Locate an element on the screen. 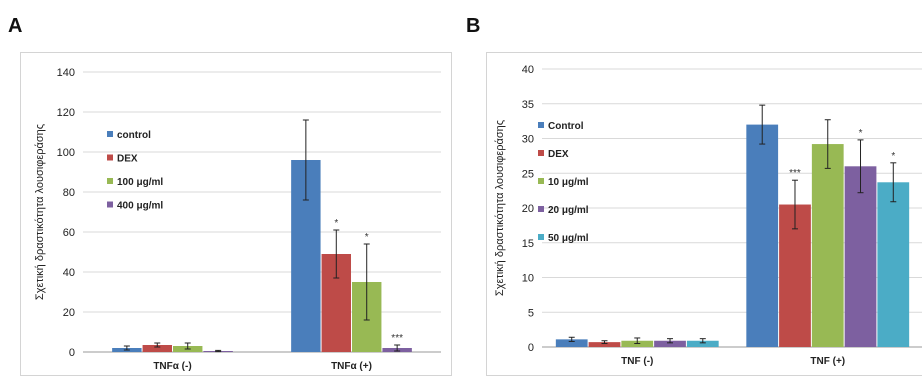 The image size is (922, 378). chart-a-legend-label: control is located at coordinates (134, 135).